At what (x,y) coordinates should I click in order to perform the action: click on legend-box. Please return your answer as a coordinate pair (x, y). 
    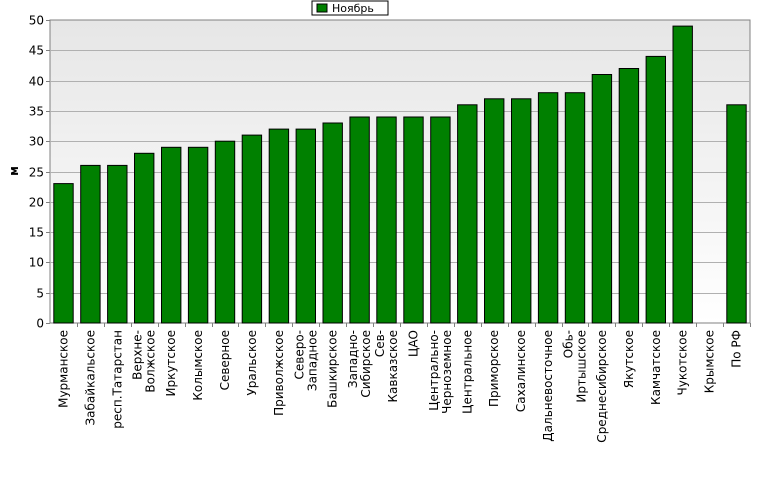
    Looking at the image, I should click on (350, 8).